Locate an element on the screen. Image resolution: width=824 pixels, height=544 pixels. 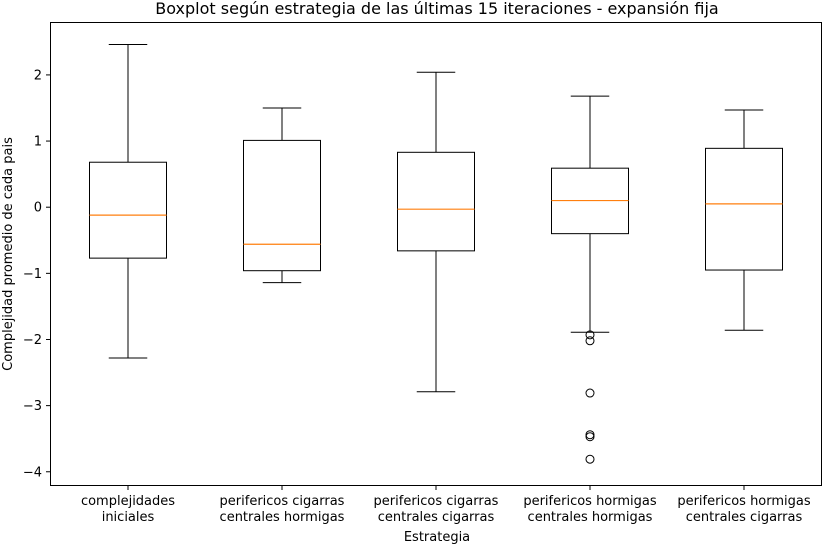
y-tick-label: −3 is located at coordinates (32, 406).